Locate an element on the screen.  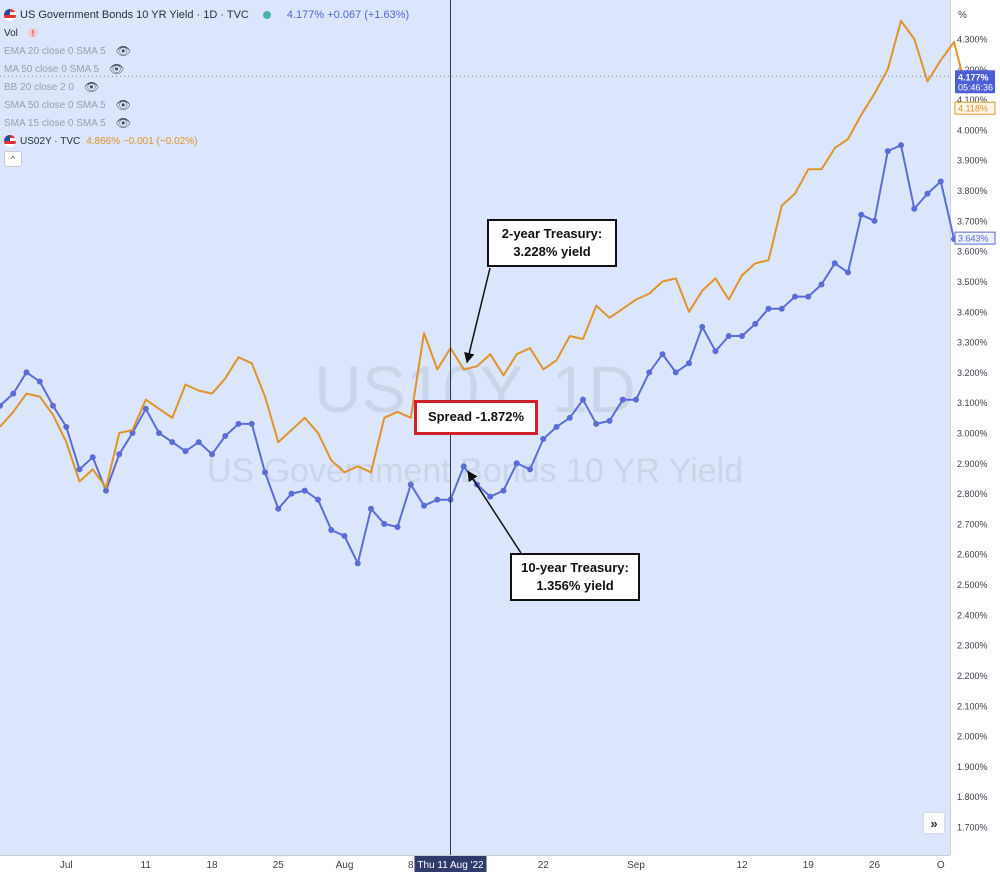
market-status-icon is located at coordinates (266, 15).